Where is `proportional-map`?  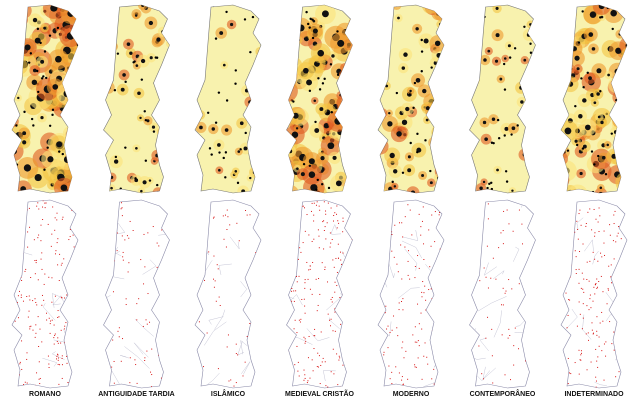
proportional-map is located at coordinates (136, 99).